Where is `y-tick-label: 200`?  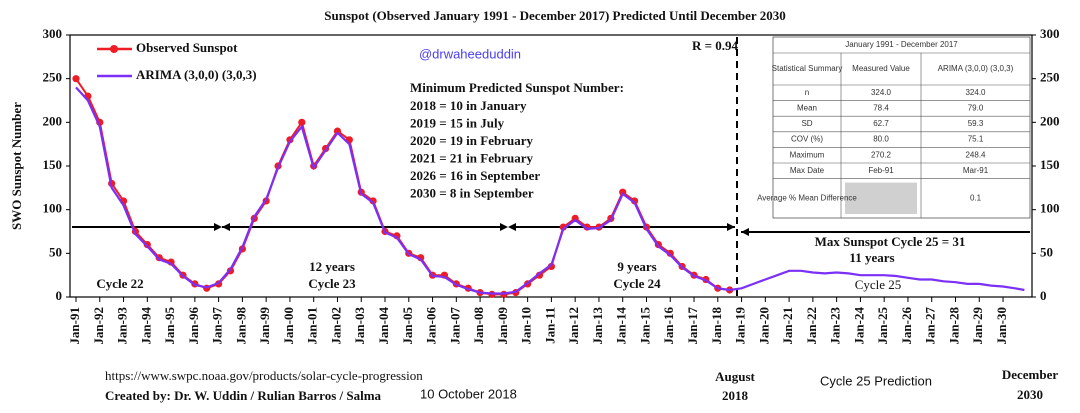
y-tick-label: 200 is located at coordinates (53, 120).